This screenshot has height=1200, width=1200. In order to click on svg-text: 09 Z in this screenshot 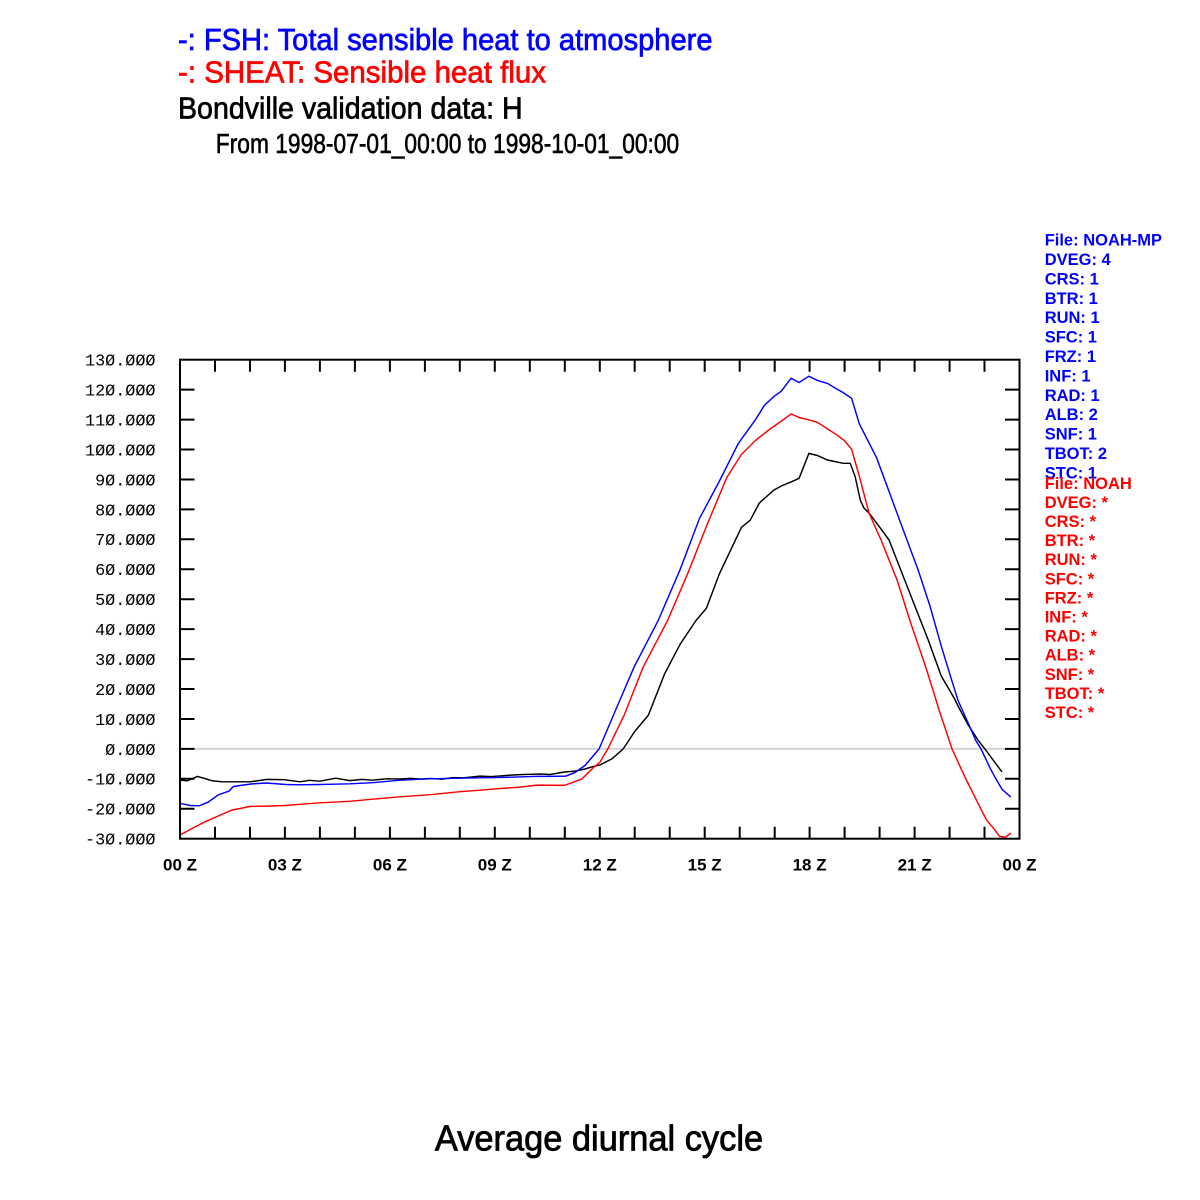, I will do `click(495, 864)`.